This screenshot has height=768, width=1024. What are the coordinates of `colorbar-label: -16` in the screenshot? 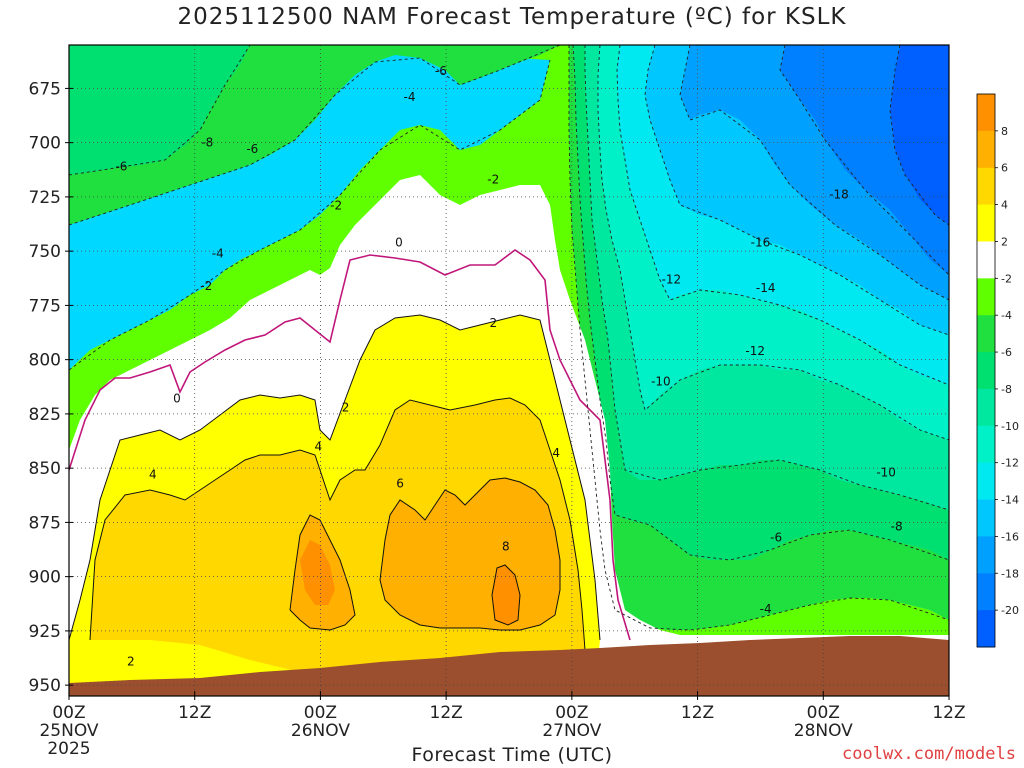 It's located at (1010, 536).